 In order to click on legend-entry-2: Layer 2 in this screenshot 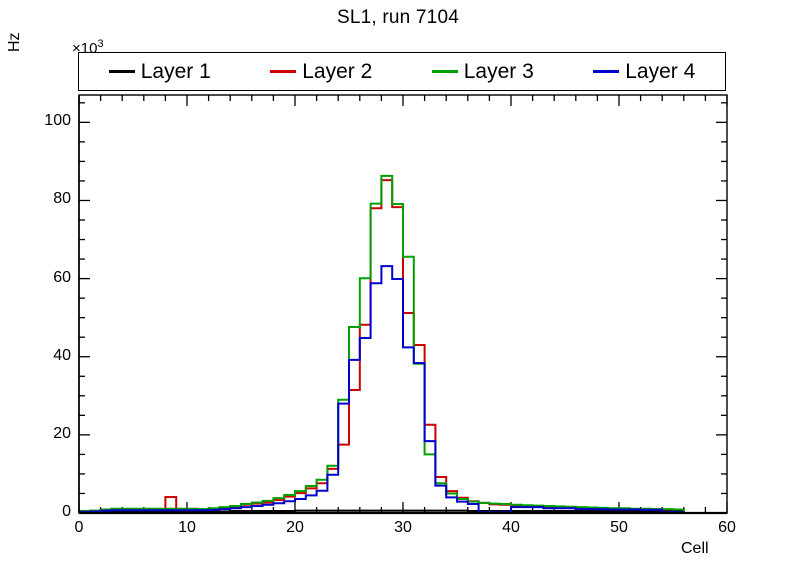, I will do `click(321, 72)`.